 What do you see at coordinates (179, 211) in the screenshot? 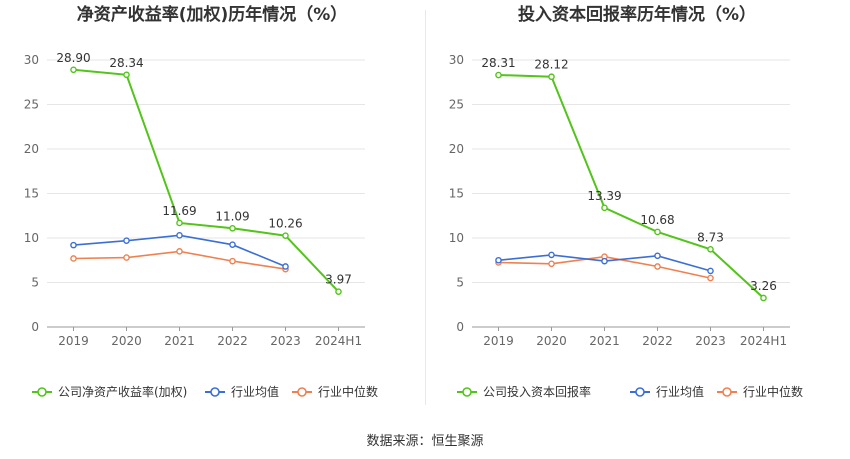
I see `data-label: 11.69` at bounding box center [179, 211].